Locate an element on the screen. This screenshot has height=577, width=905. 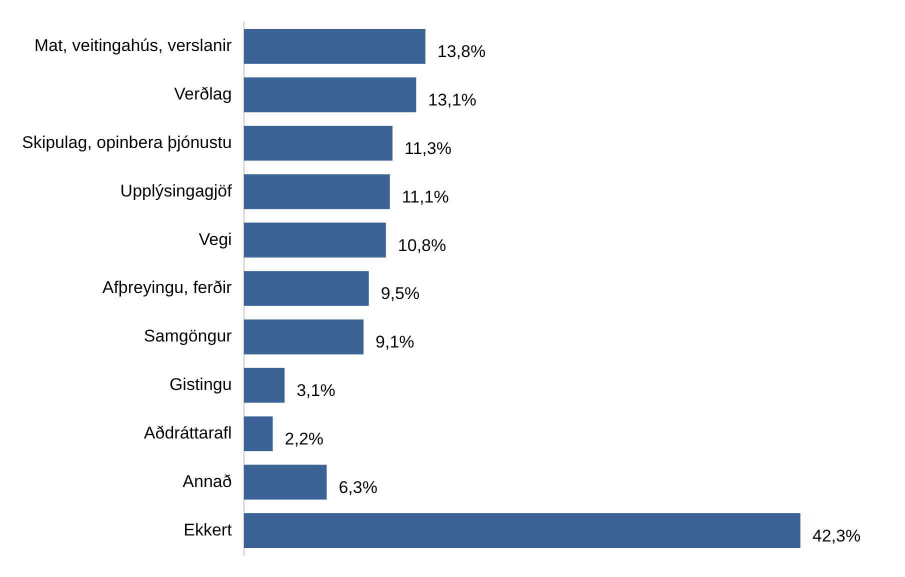
data-label: 42,3% is located at coordinates (836, 536).